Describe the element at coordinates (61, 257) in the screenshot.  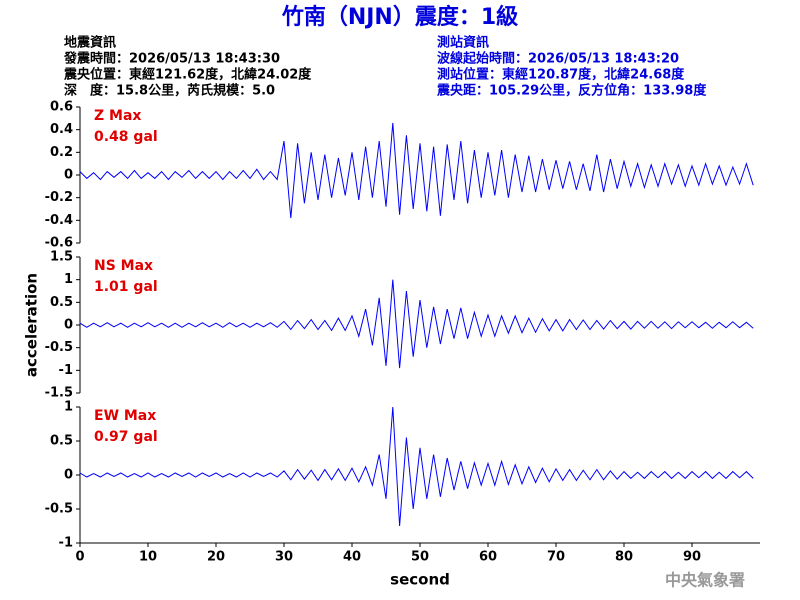
I see `y-tick-label: 1.5` at that location.